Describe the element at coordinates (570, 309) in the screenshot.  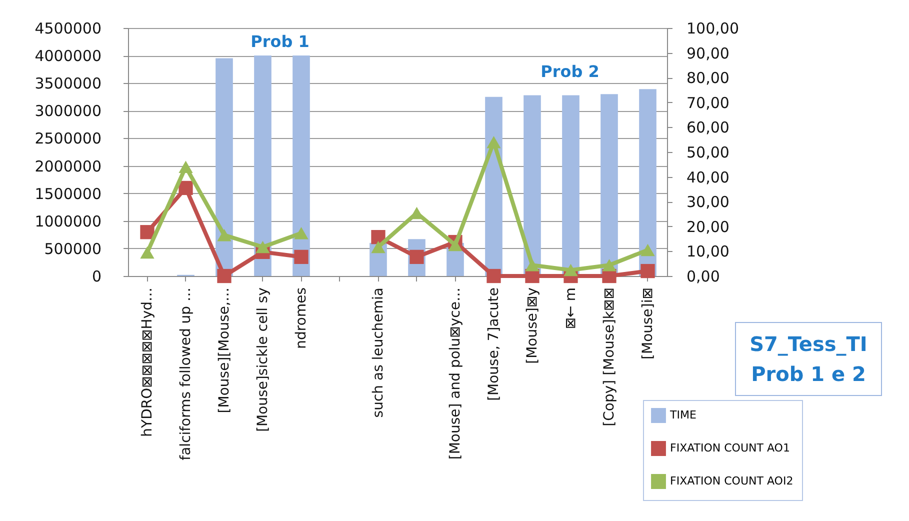
I see `x-tick-label: ⊠← m` at that location.